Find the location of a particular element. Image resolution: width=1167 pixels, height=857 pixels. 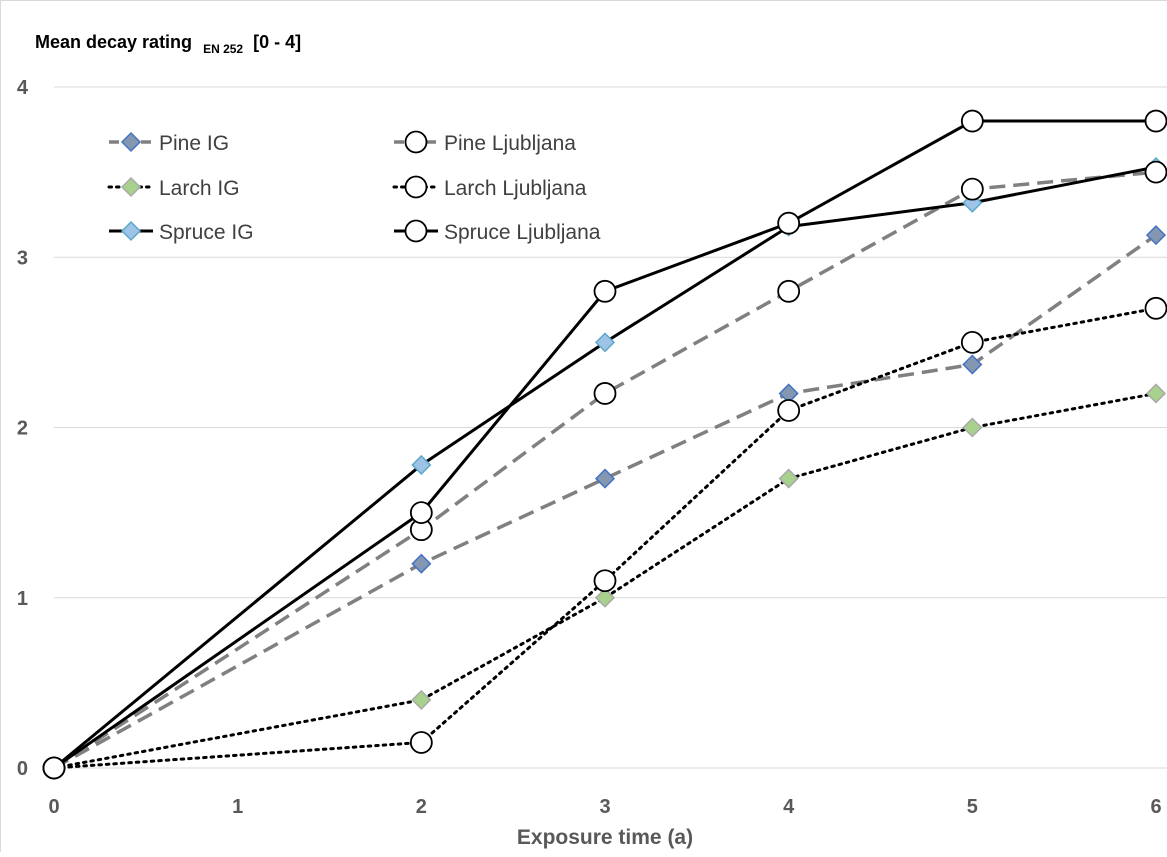

y-axis-title: Mean decay rating EN 252 [0 - 4] is located at coordinates (168, 44).